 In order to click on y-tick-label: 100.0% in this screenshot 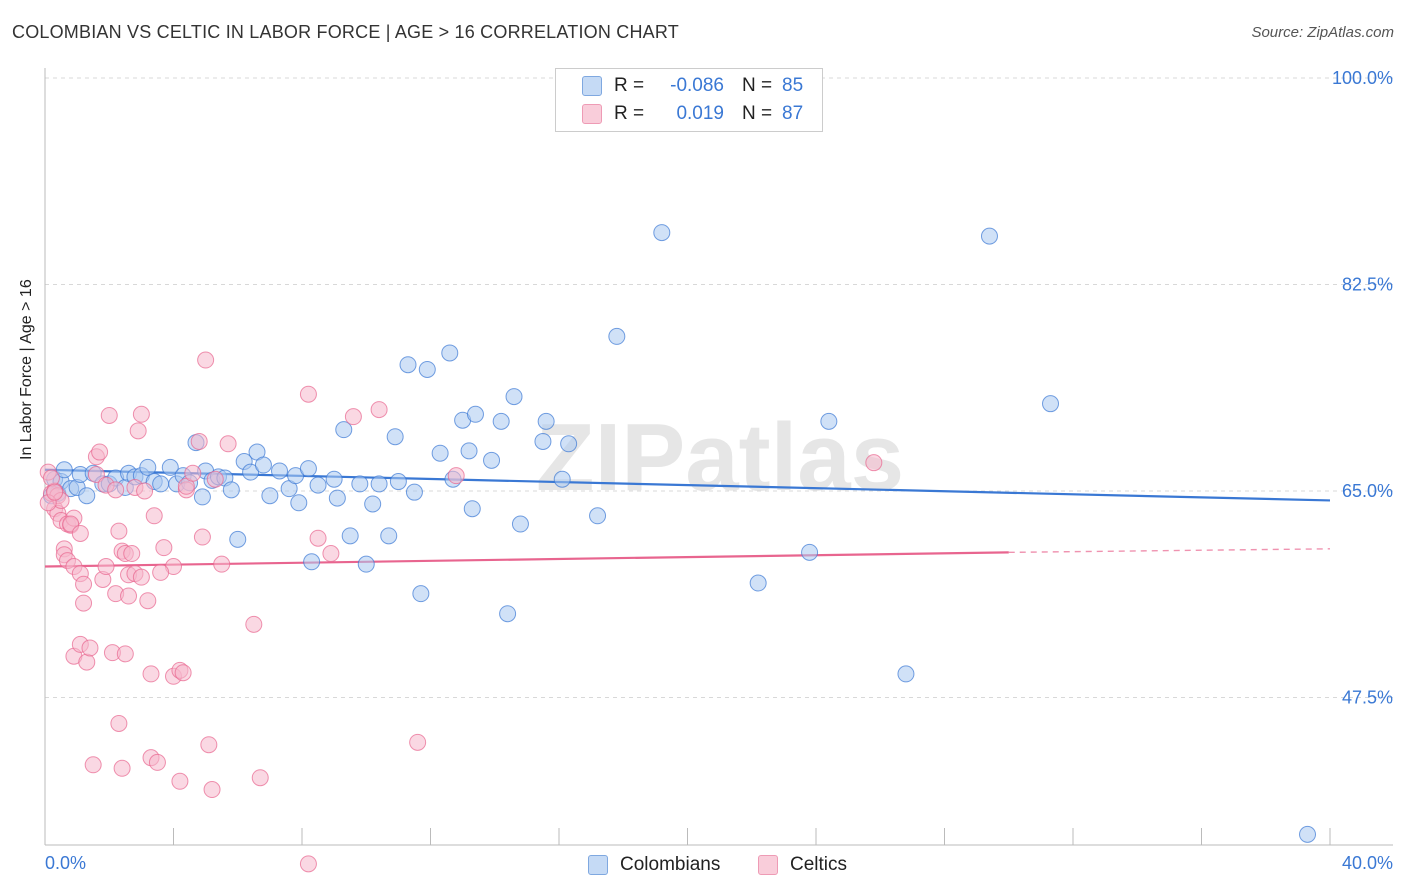, I will do `click(1362, 78)`.